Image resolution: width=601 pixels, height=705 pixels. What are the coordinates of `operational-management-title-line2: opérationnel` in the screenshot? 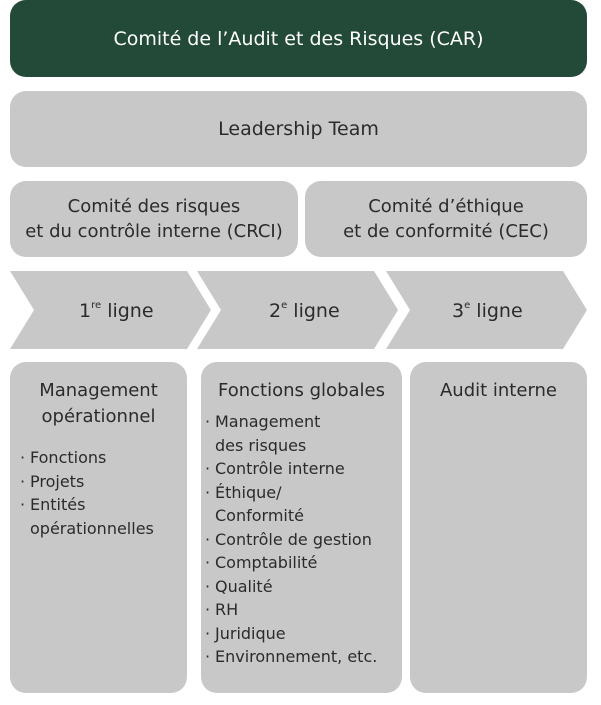 It's located at (98, 416).